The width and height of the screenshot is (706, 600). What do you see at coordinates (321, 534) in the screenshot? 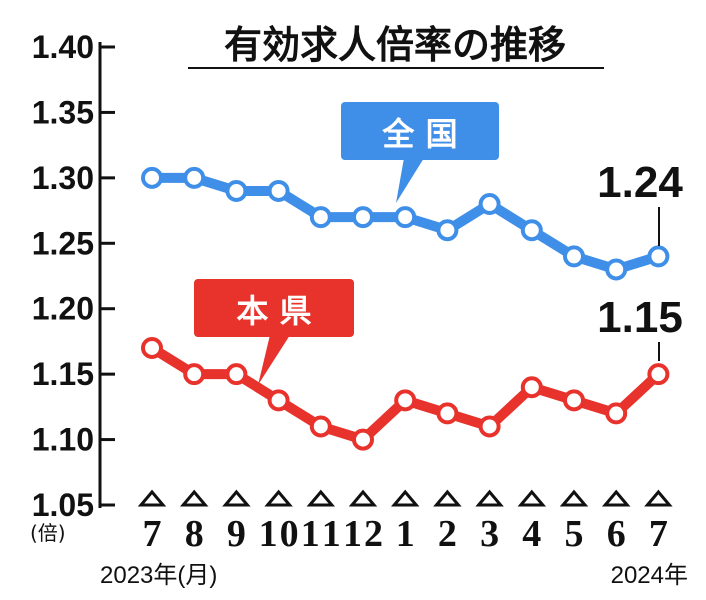
I see `x-tick-label: 11` at bounding box center [321, 534].